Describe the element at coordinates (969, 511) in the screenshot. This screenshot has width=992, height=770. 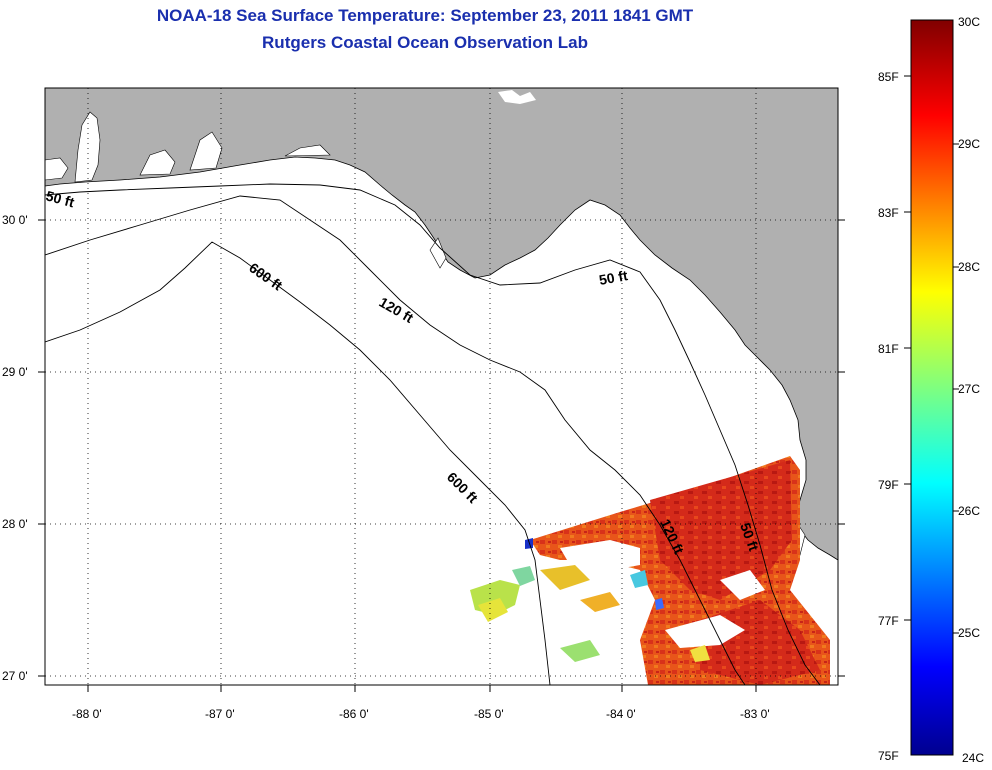
I see `colorbar-c-label: 26C` at that location.